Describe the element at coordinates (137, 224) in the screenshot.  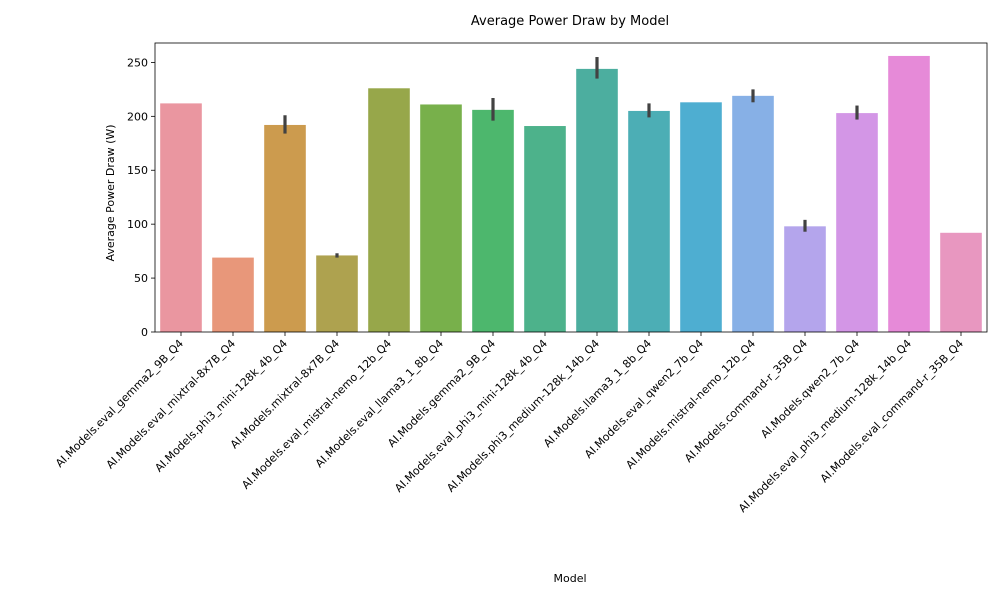
I see `y-tick-label: 100` at that location.